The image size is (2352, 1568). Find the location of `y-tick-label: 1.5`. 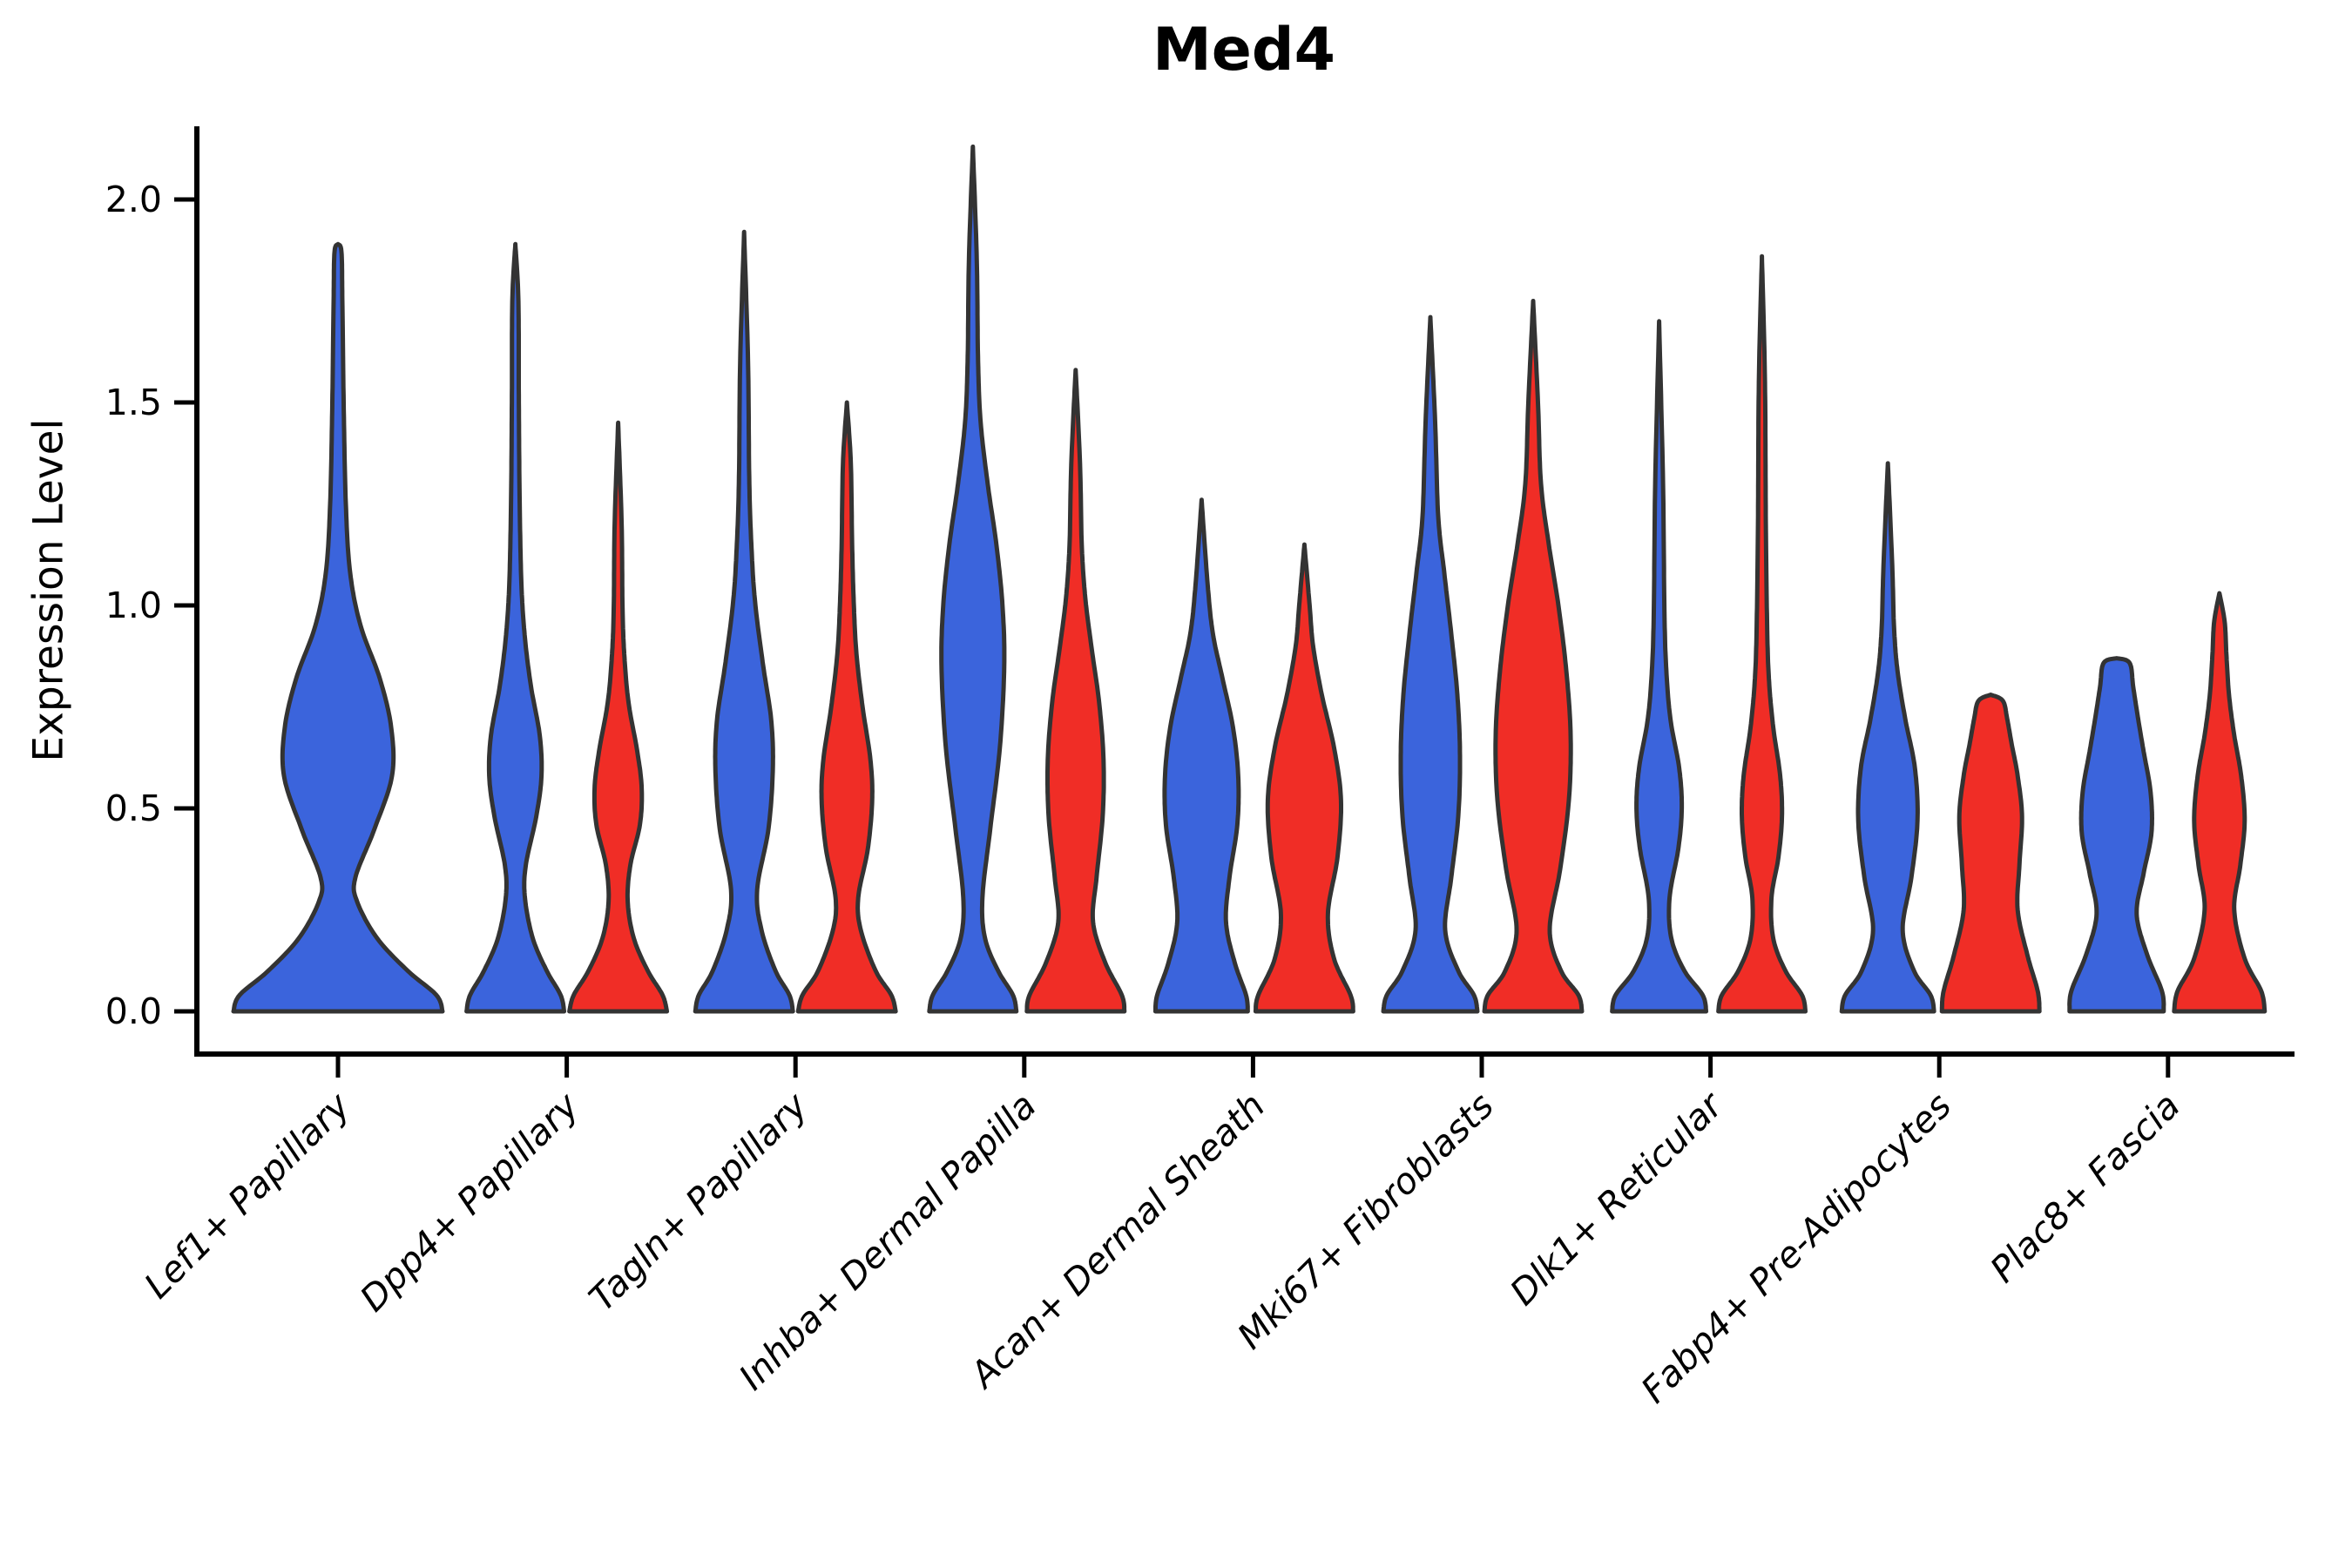

y-tick-label: 1.5 is located at coordinates (134, 402).